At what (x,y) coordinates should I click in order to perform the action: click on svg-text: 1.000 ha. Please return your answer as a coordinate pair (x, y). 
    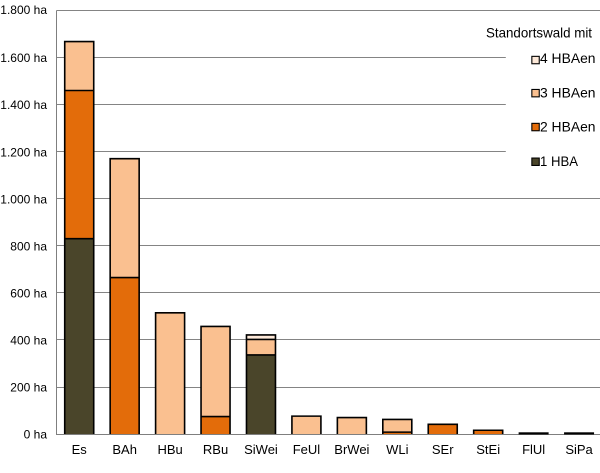
    Looking at the image, I should click on (23, 199).